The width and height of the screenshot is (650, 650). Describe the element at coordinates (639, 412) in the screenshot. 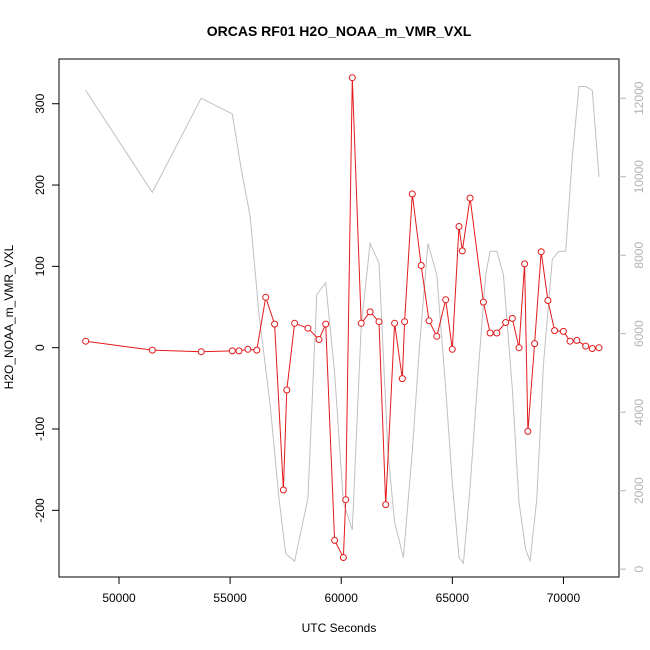

I see `y2-tick-label: 4000` at that location.